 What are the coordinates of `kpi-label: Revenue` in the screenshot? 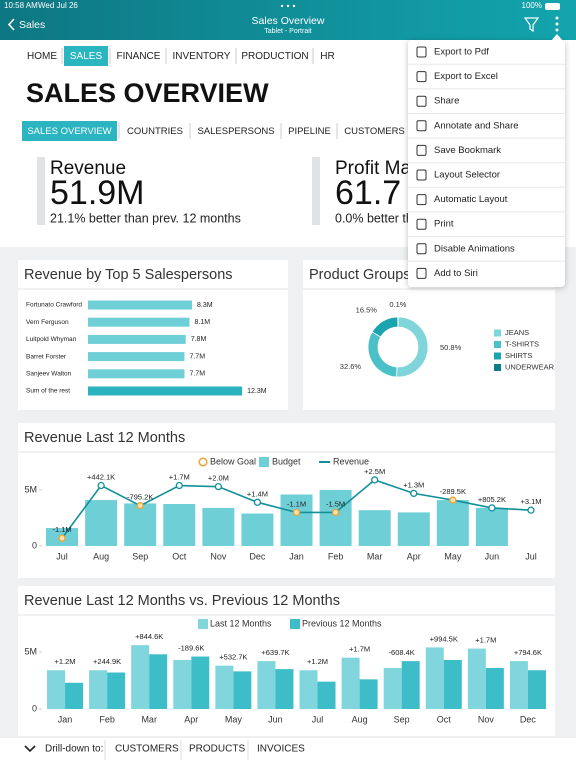 It's located at (88, 168).